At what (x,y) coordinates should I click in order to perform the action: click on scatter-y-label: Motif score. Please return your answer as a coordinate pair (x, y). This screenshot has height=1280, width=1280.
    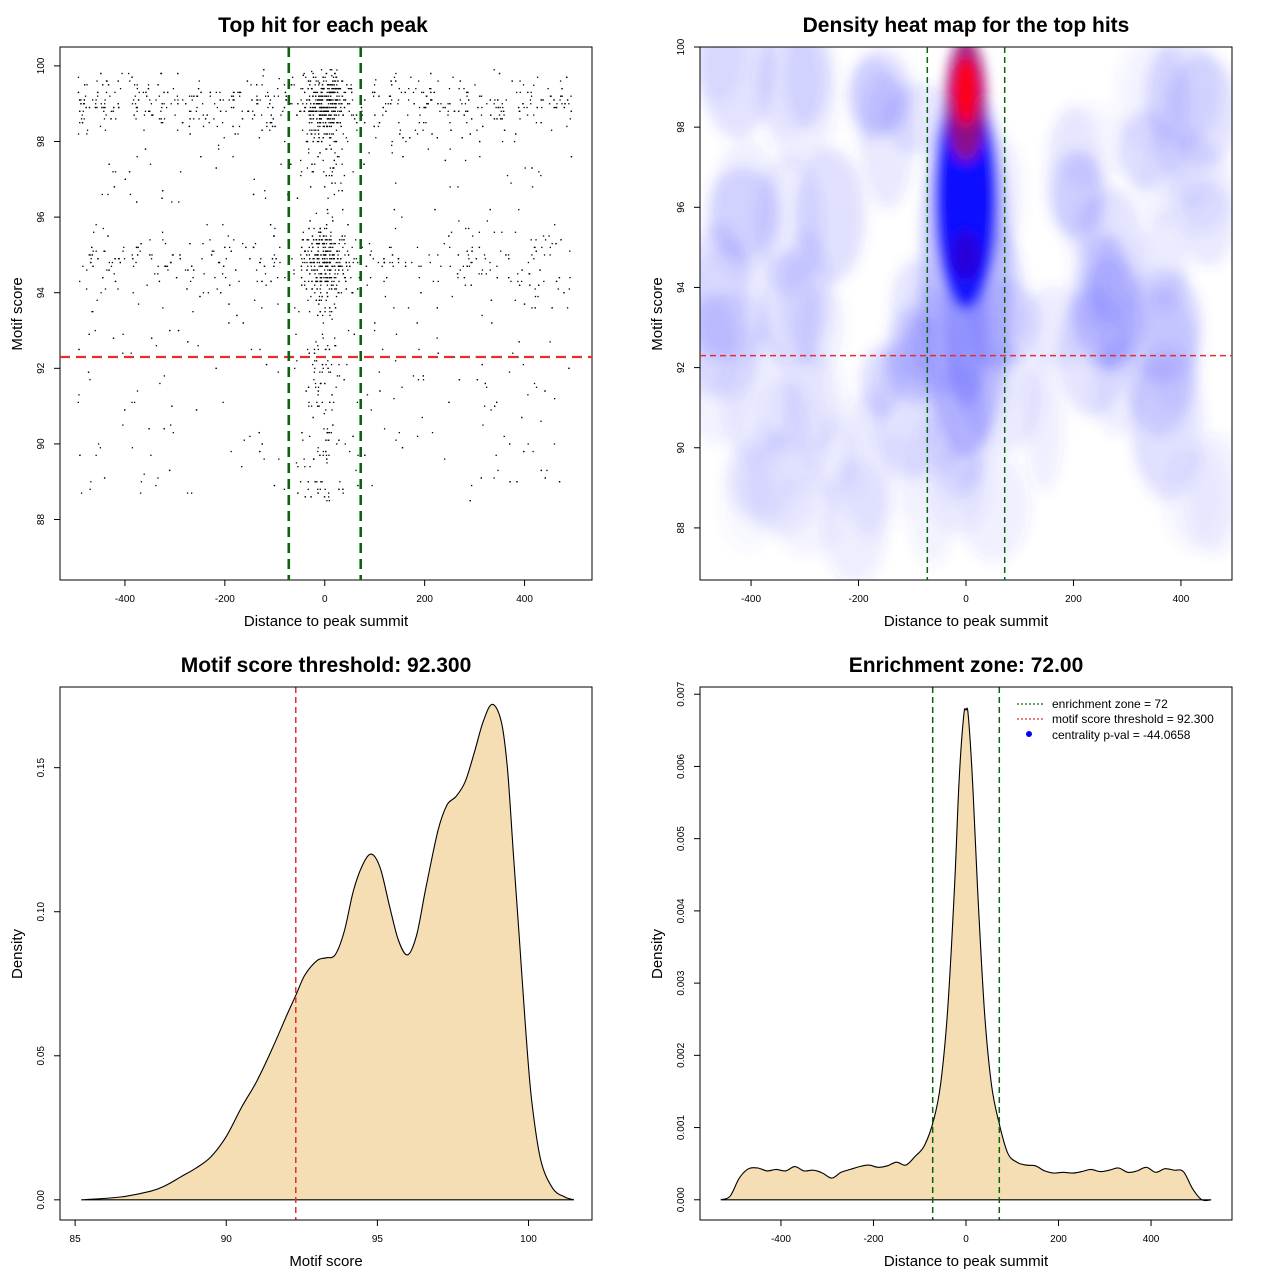
    Looking at the image, I should click on (17, 313).